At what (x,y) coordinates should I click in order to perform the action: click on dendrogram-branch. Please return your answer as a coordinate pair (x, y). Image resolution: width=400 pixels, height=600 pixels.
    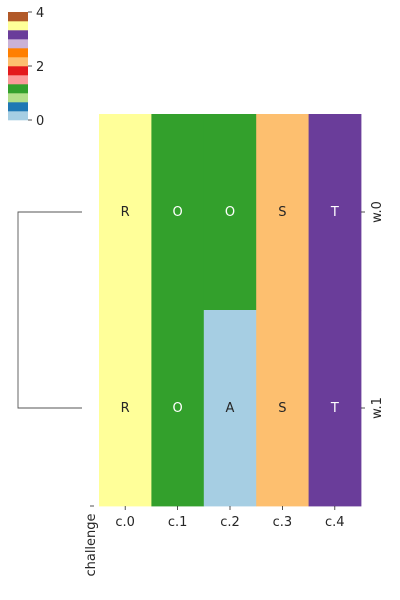
    Looking at the image, I should click on (49, 310).